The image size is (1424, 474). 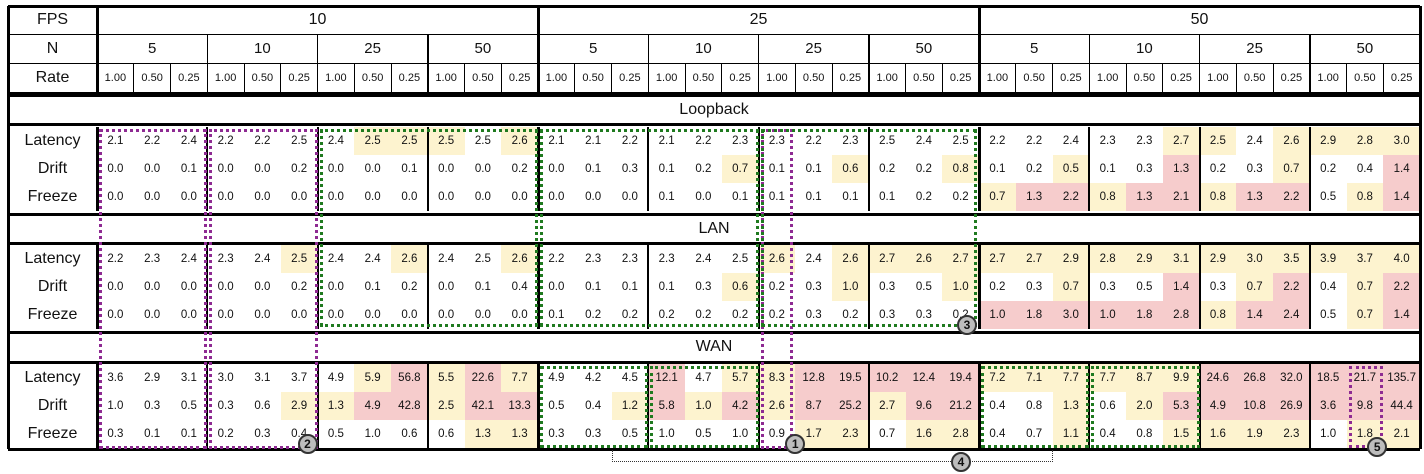 What do you see at coordinates (714, 346) in the screenshot?
I see `section-title-wan: WAN` at bounding box center [714, 346].